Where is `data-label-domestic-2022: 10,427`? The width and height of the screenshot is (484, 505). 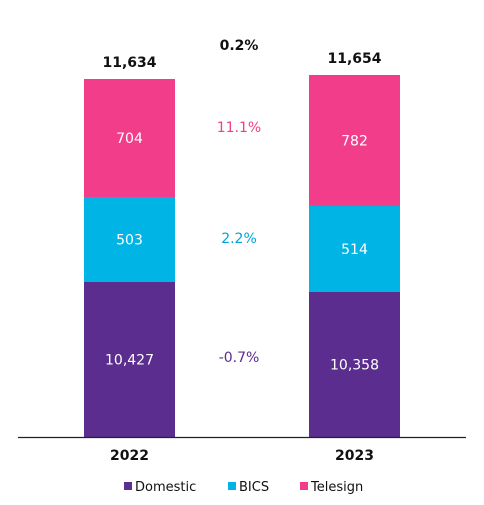 data-label-domestic-2022: 10,427 is located at coordinates (129, 361).